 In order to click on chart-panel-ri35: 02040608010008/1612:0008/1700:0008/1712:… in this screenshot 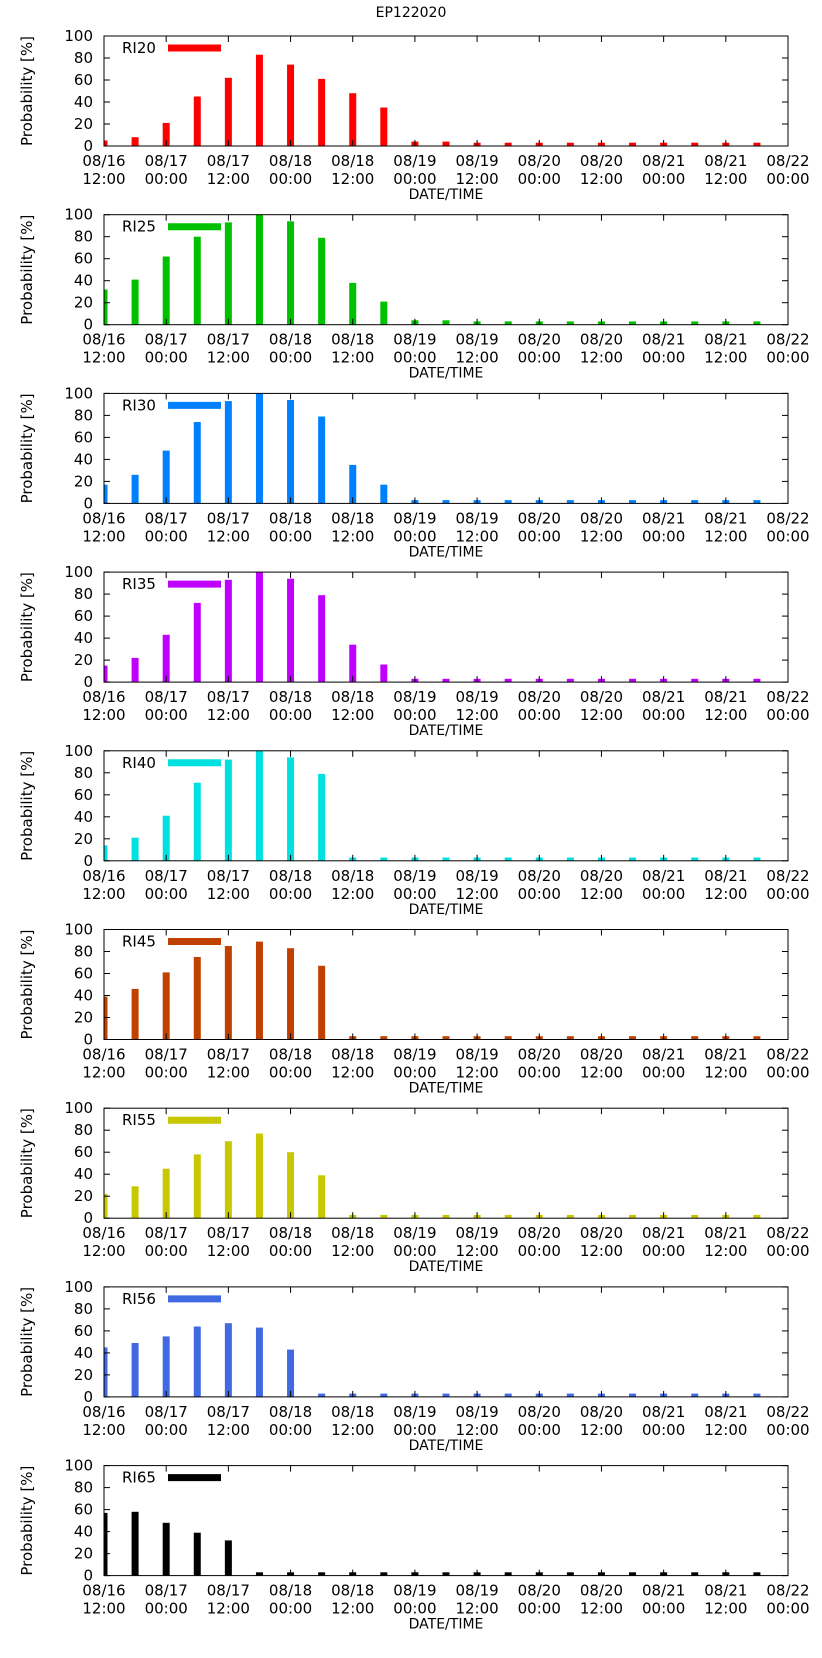, I will do `click(414, 651)`.